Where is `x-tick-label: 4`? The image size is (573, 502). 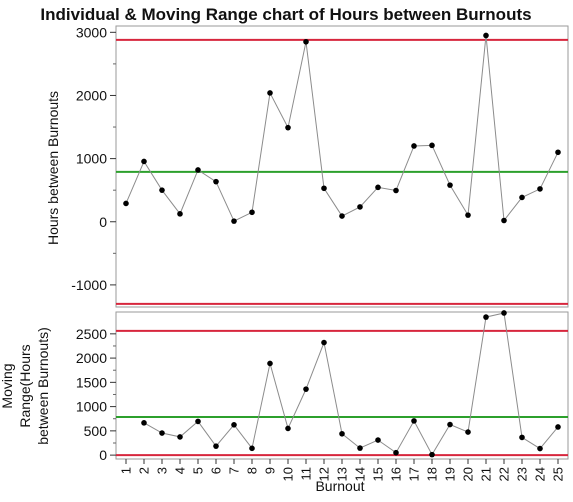 x-tick-label: 4 is located at coordinates (180, 470).